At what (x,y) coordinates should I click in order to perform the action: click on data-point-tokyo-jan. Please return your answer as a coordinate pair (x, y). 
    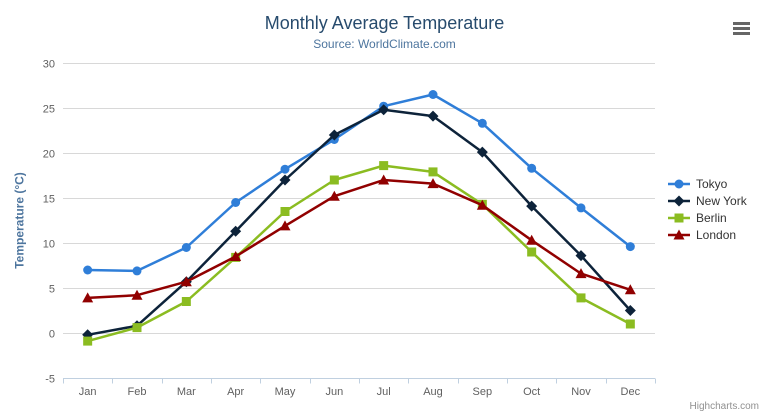
    Looking at the image, I should click on (88, 270).